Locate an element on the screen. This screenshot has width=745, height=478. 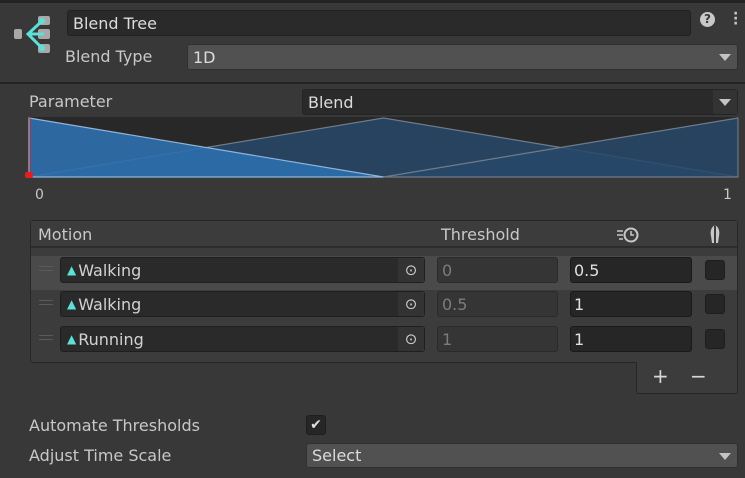
remove-button: − is located at coordinates (698, 376).